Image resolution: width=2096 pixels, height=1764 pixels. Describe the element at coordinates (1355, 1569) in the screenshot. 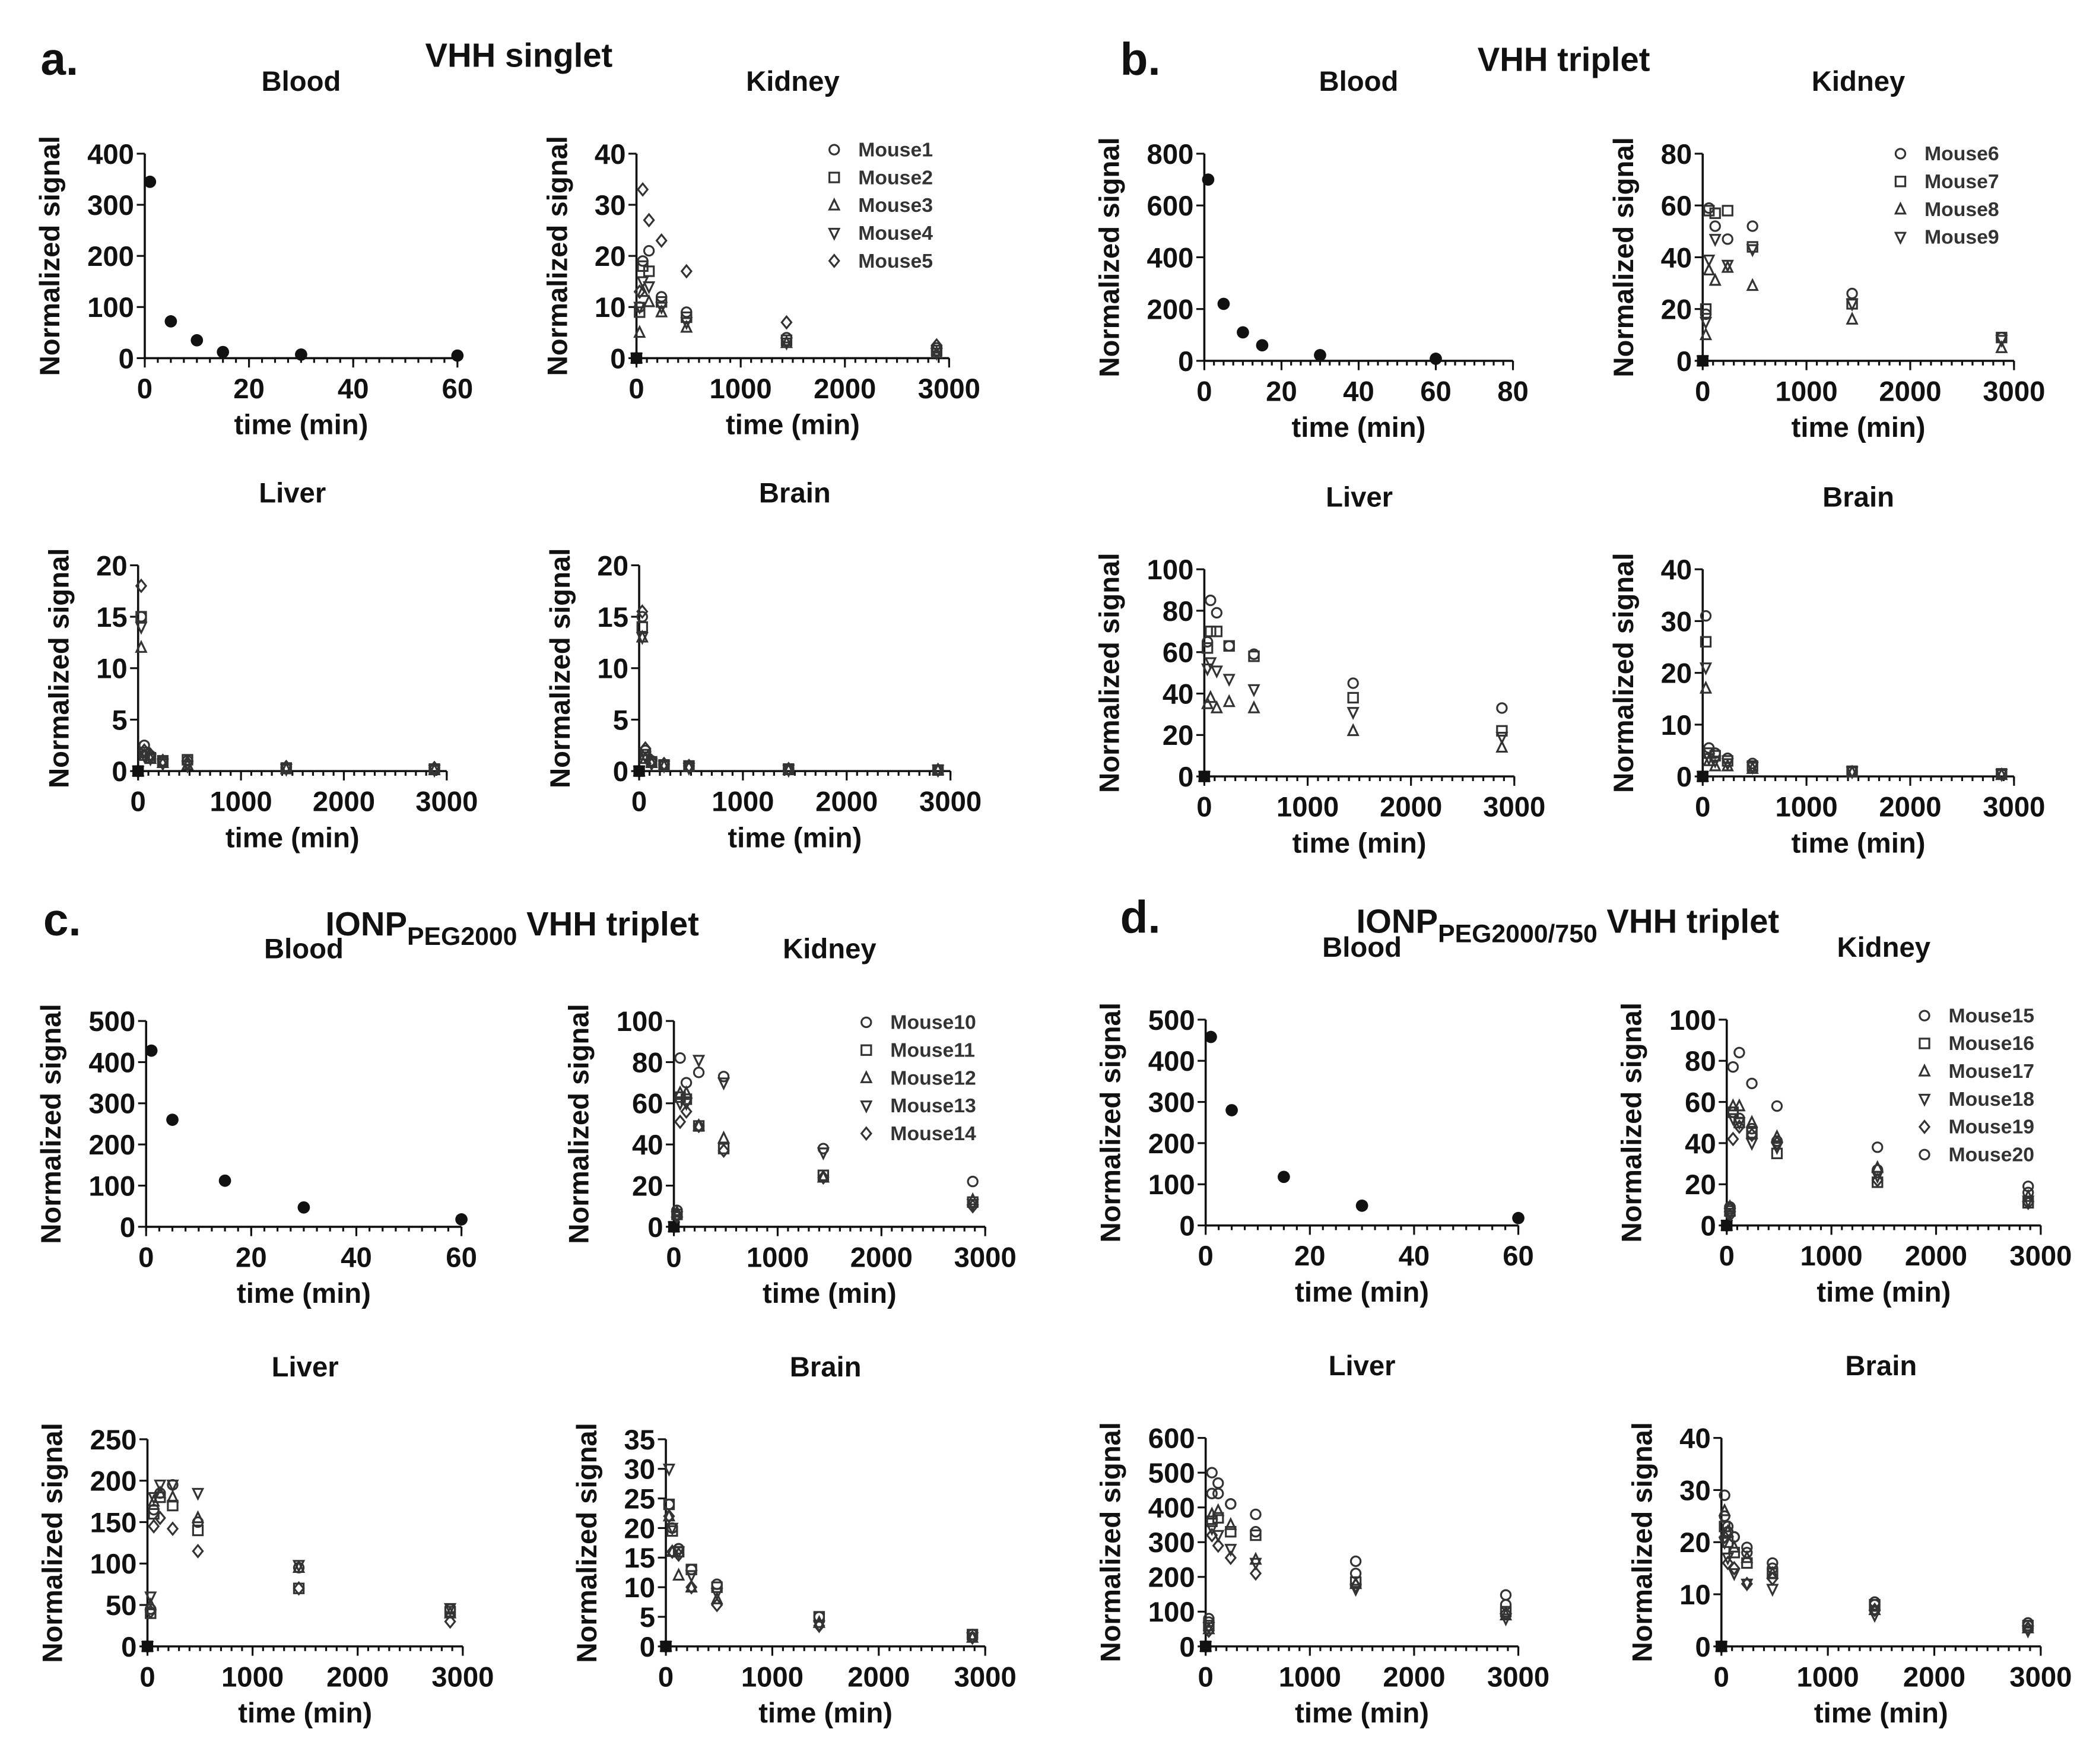

I see `series-mouse20` at that location.